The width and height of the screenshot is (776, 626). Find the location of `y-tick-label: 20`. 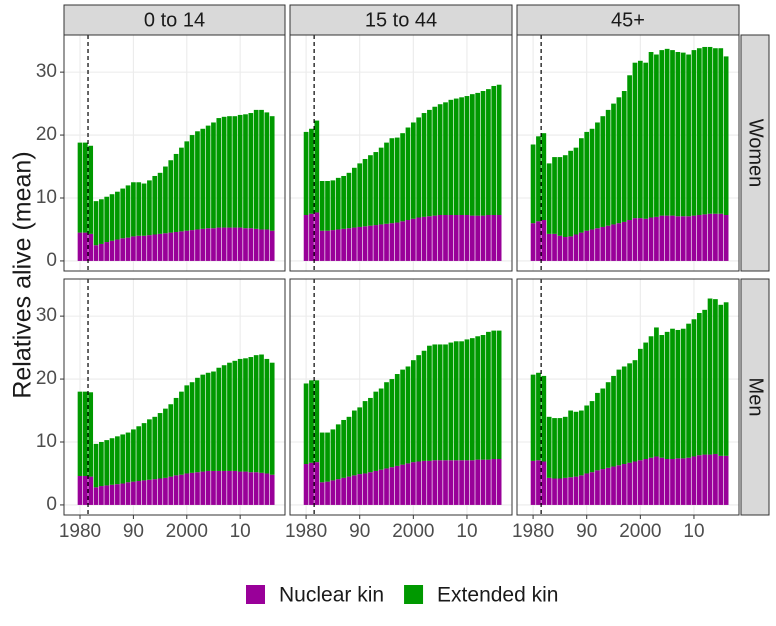

y-tick-label: 20 is located at coordinates (46, 378).